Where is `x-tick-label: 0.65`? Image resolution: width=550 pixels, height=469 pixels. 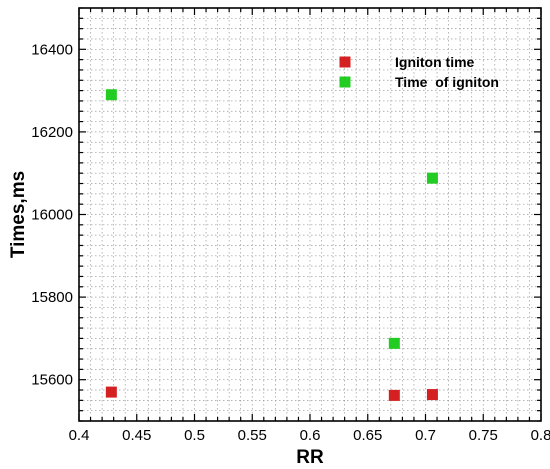
x-tick-label: 0.65 is located at coordinates (367, 435).